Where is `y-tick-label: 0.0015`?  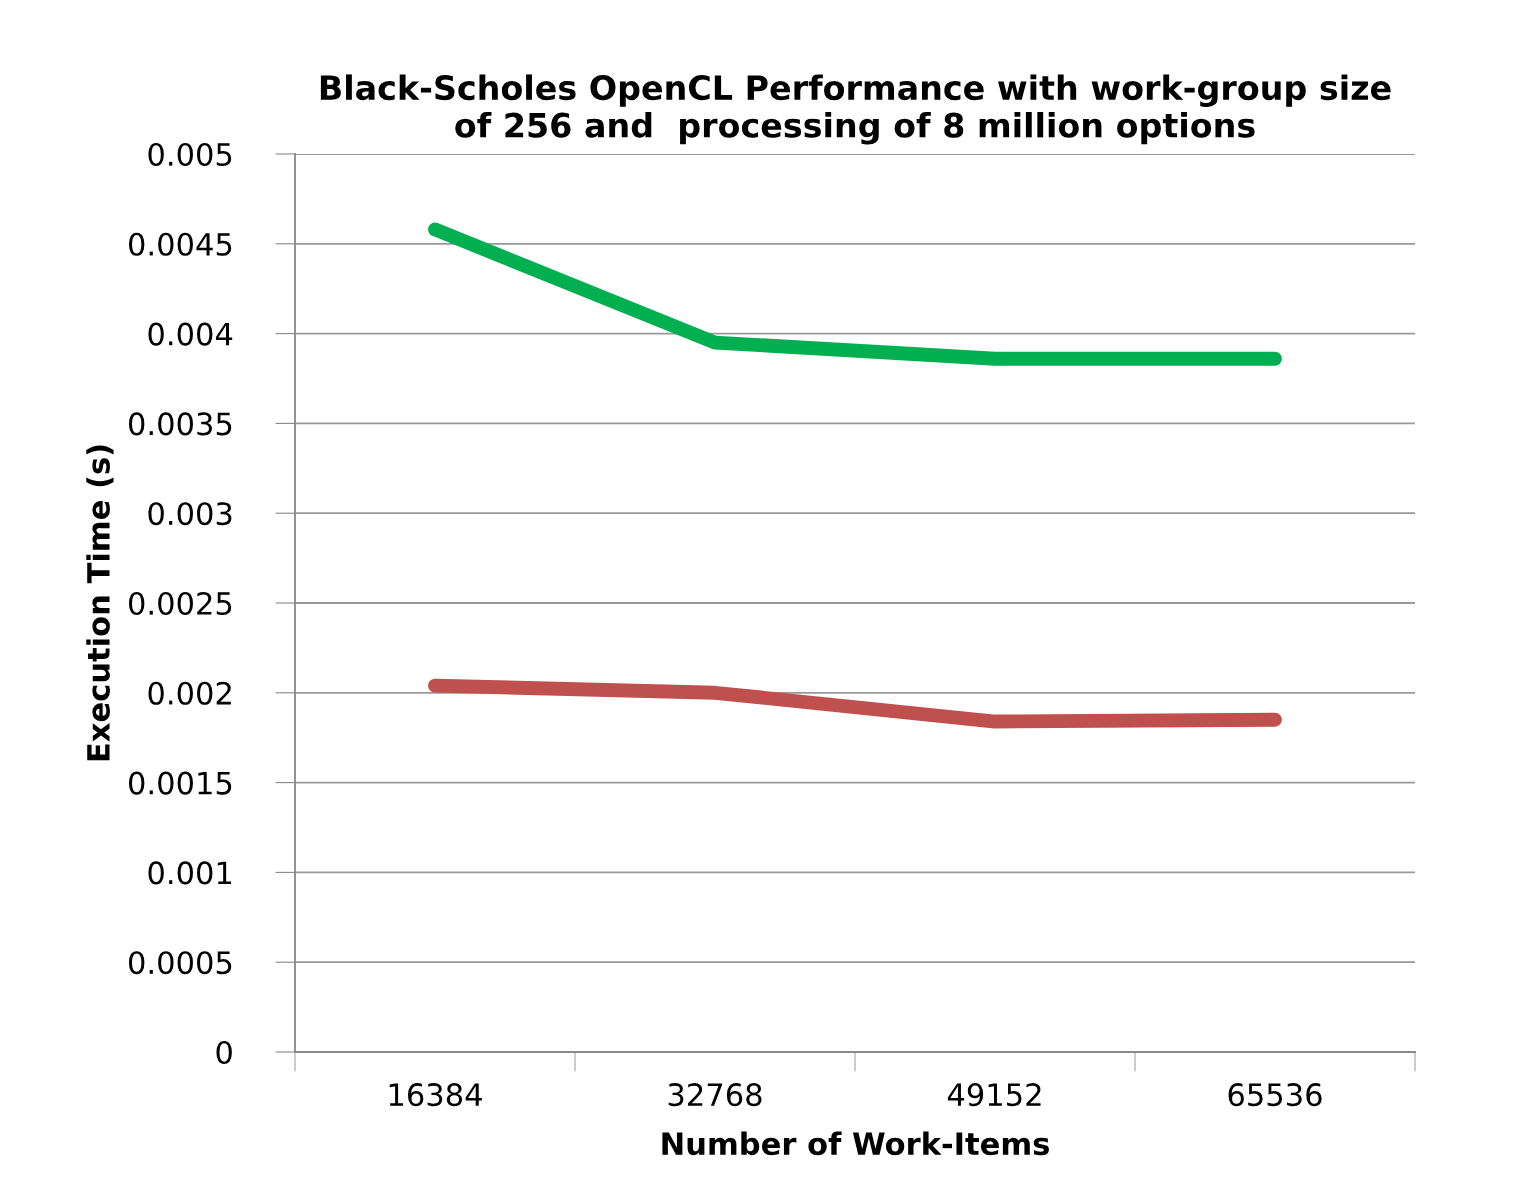
y-tick-label: 0.0015 is located at coordinates (180, 783).